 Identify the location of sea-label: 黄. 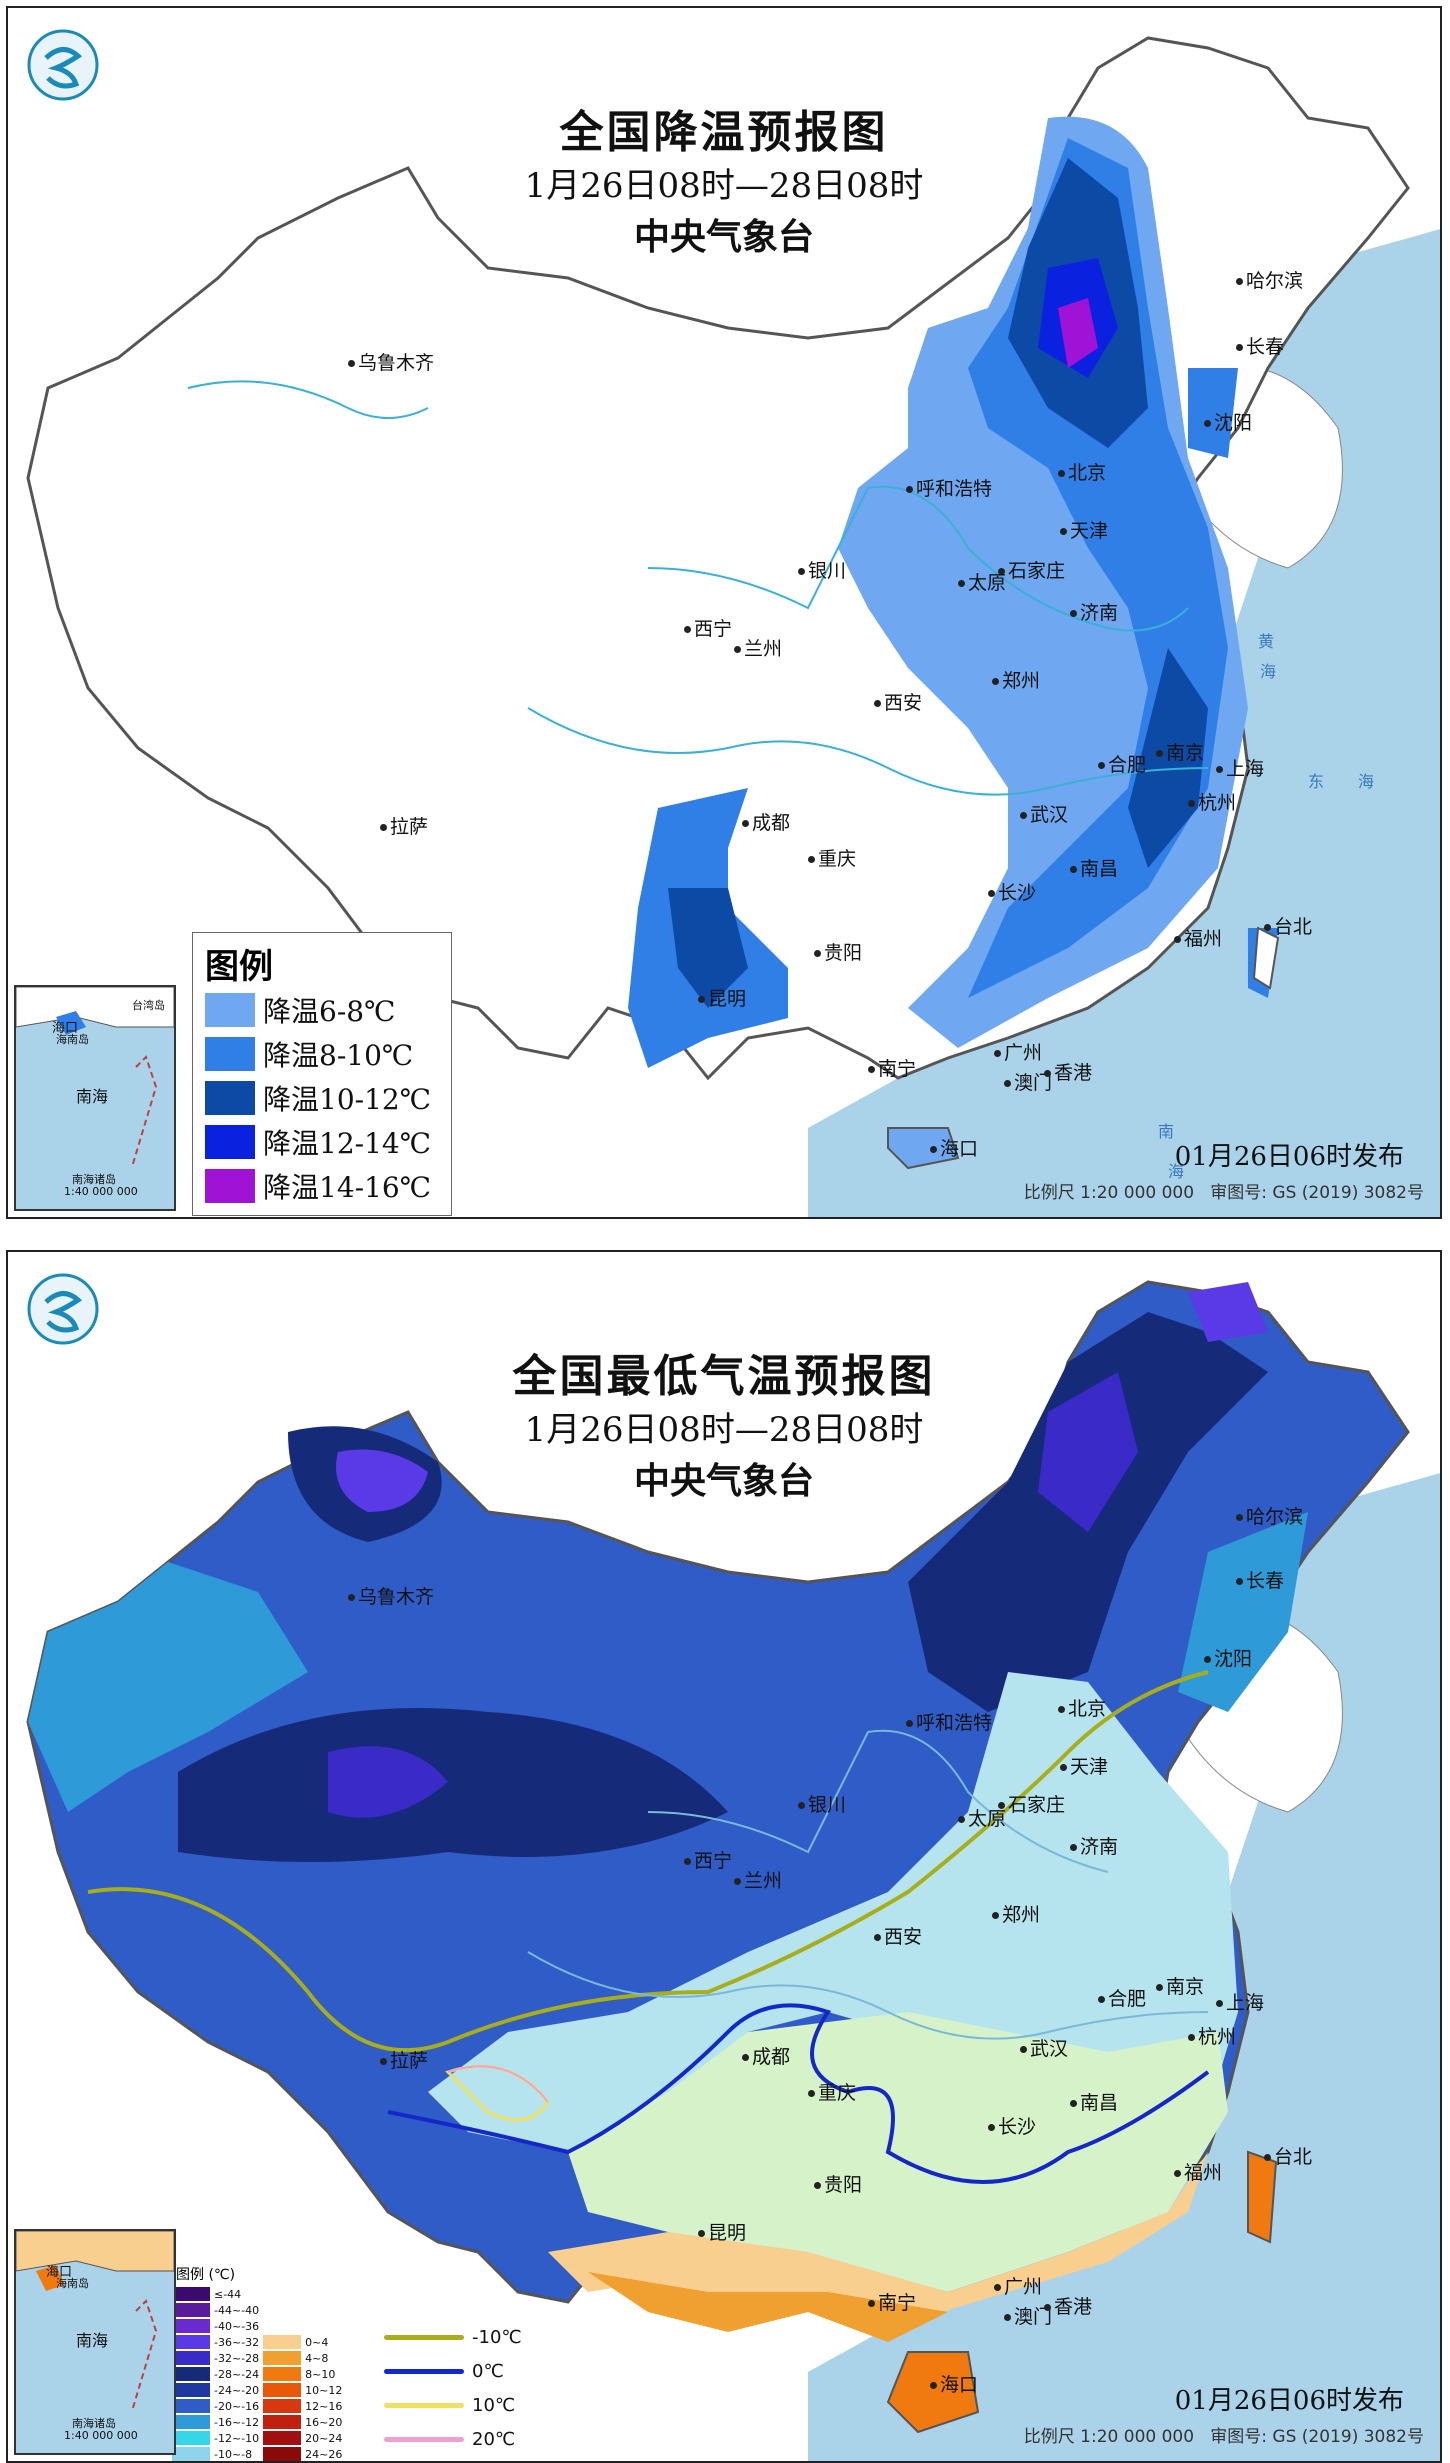
(1266, 641).